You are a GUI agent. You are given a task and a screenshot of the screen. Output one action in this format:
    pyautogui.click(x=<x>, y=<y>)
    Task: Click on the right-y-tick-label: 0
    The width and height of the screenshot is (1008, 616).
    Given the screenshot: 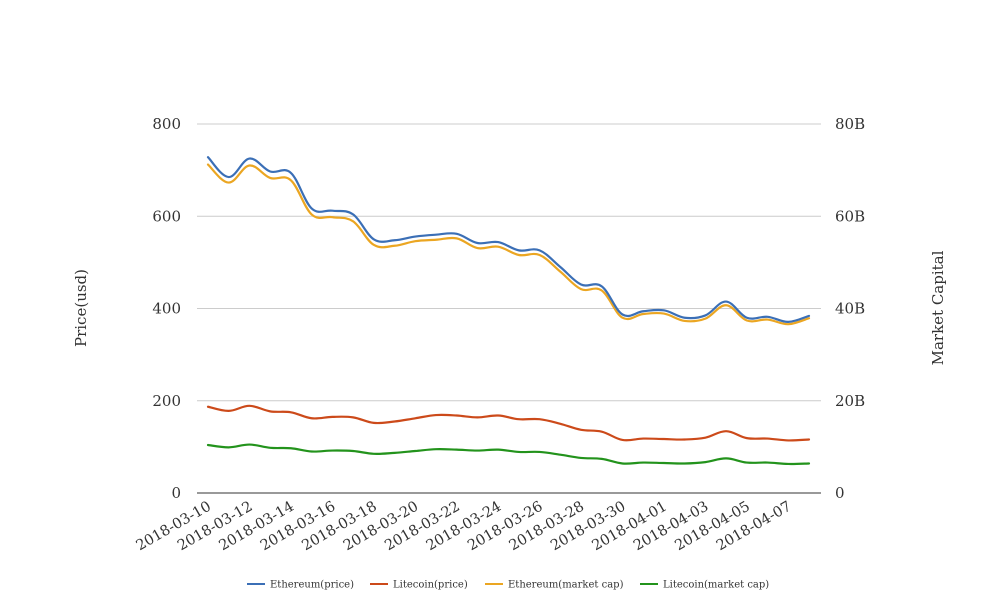 What is the action you would take?
    pyautogui.click(x=840, y=493)
    